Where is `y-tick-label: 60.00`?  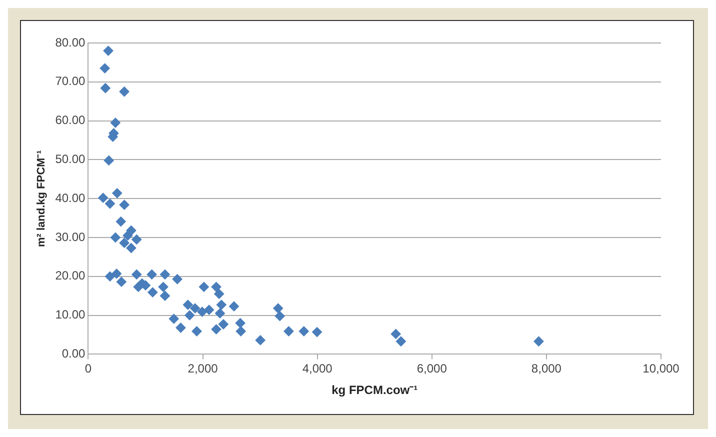 y-tick-label: 60.00 is located at coordinates (70, 120).